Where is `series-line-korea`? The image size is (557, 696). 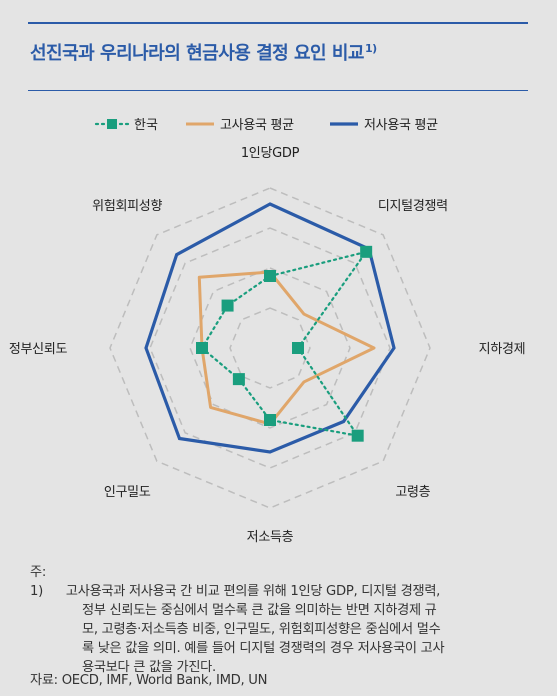
series-line-korea is located at coordinates (284, 344).